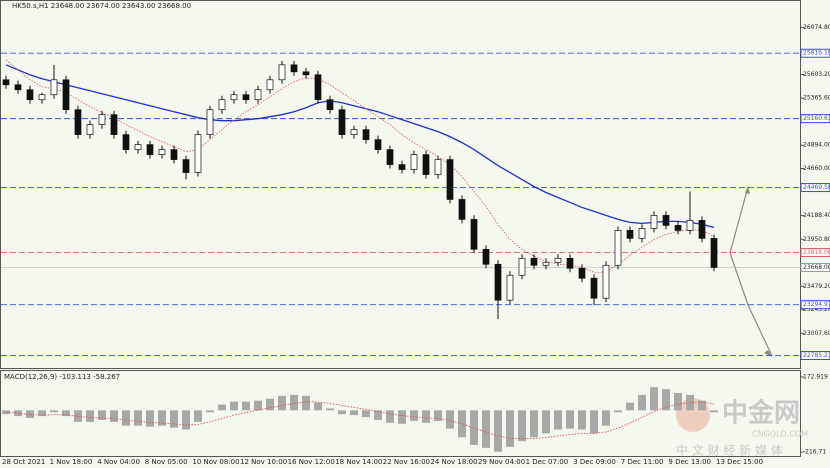  I want to click on x-tick-label: 8 Nov 05:00, so click(166, 462).